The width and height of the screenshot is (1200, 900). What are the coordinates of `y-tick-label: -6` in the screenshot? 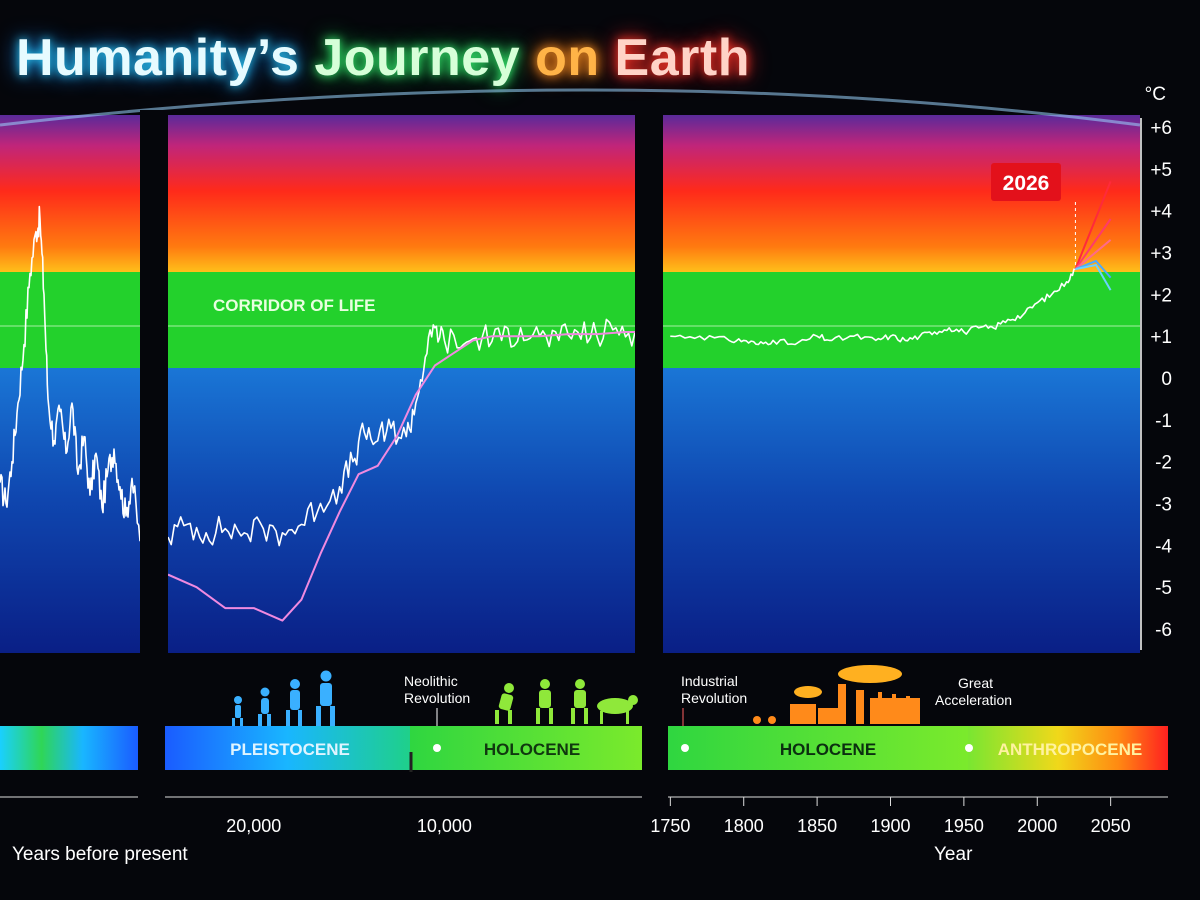 It's located at (1163, 630).